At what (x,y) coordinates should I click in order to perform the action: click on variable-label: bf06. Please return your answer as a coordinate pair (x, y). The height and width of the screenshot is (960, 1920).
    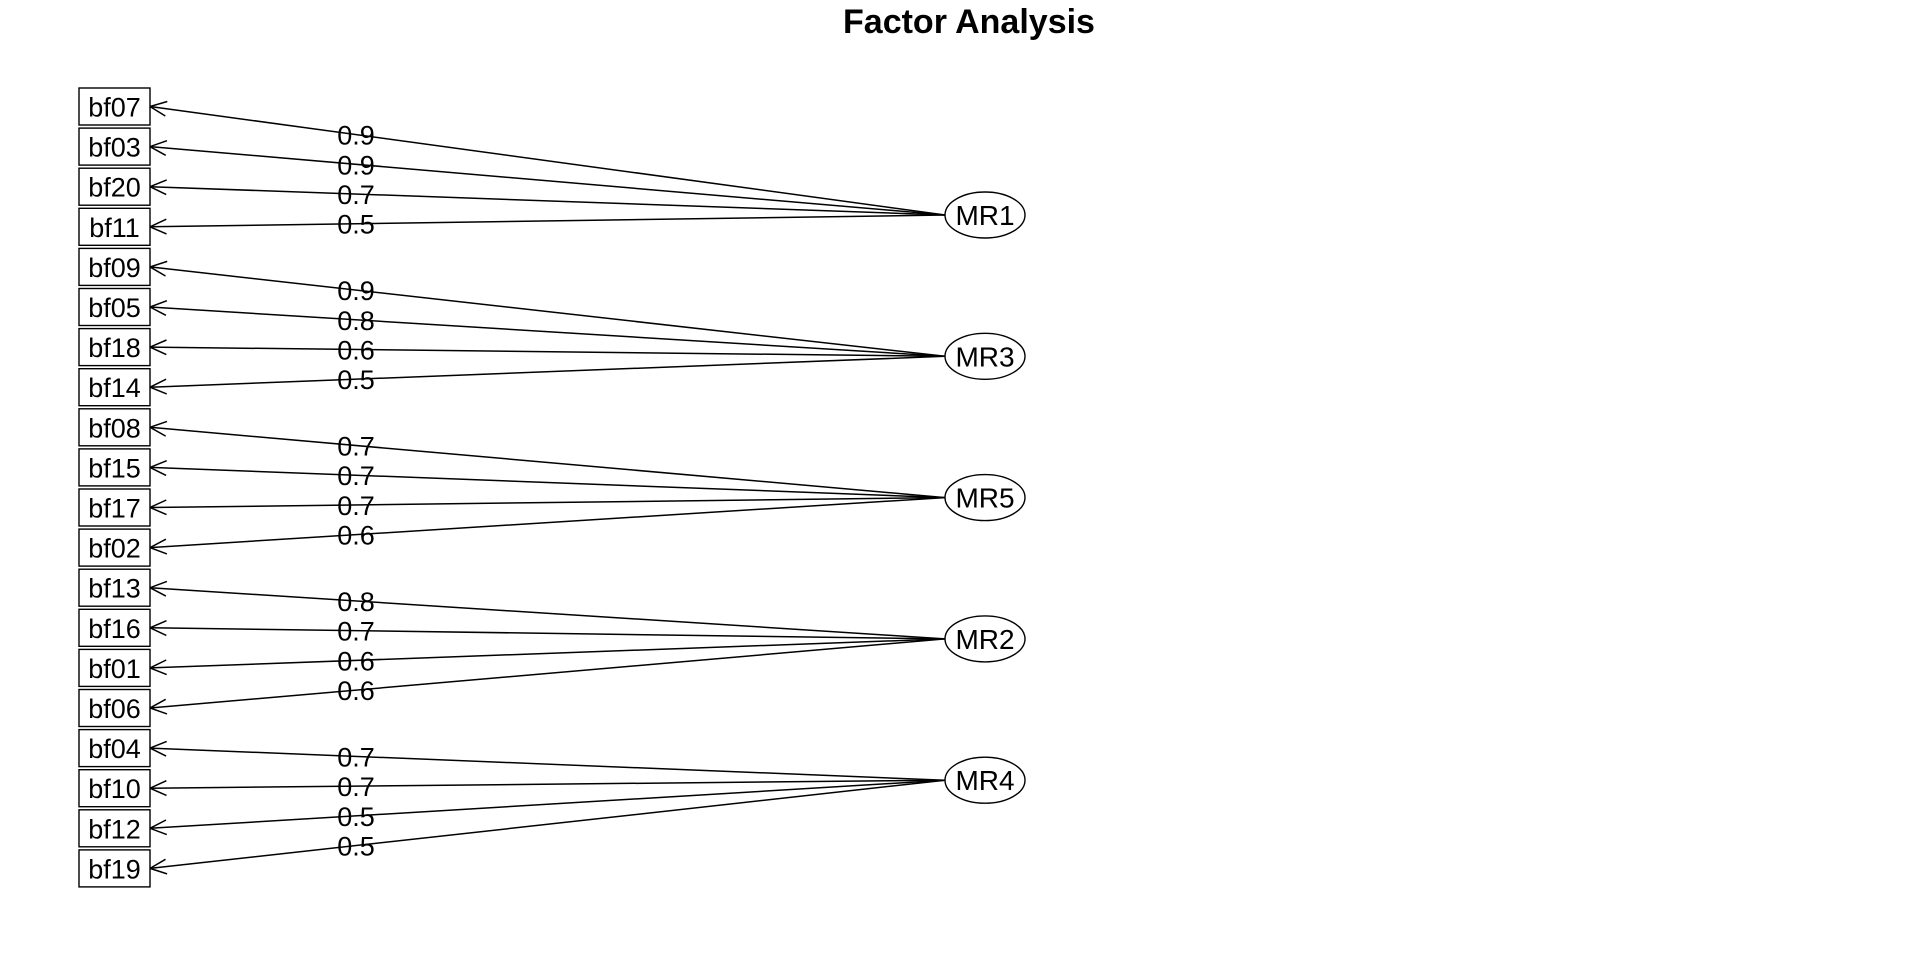
    Looking at the image, I should click on (114, 709).